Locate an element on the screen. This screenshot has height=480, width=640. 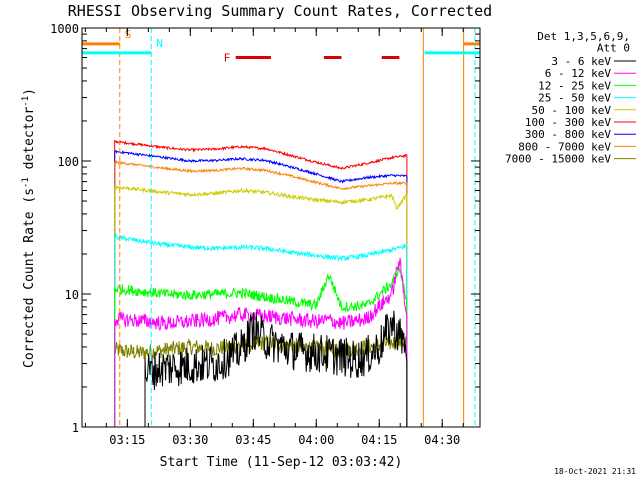
legend-label-7: 800 - 7000 keV is located at coordinates (564, 146).